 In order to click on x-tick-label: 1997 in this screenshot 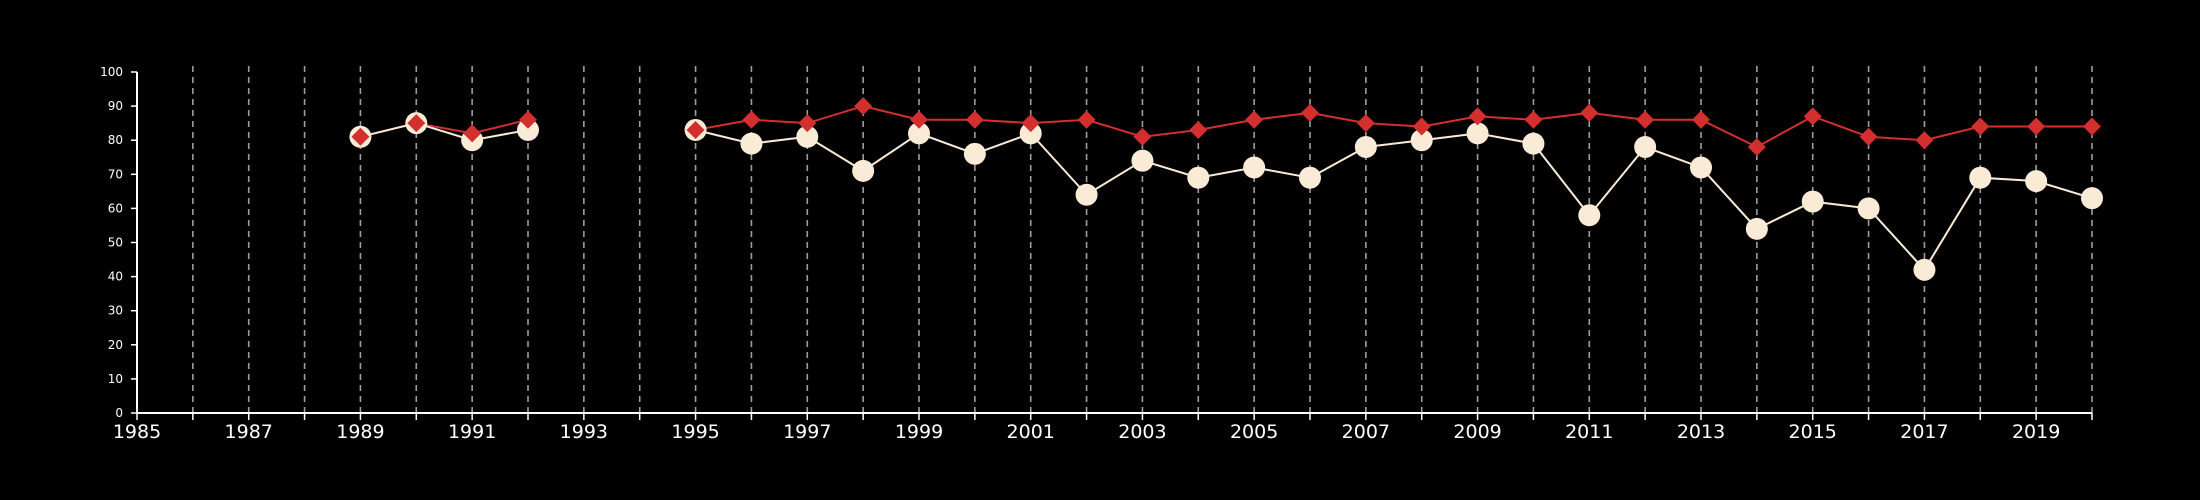, I will do `click(807, 432)`.